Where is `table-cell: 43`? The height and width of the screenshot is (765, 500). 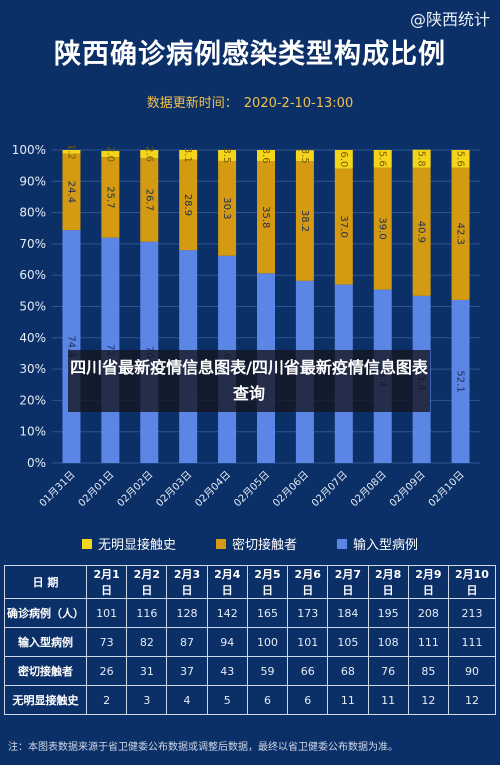 table-cell: 43 is located at coordinates (227, 671).